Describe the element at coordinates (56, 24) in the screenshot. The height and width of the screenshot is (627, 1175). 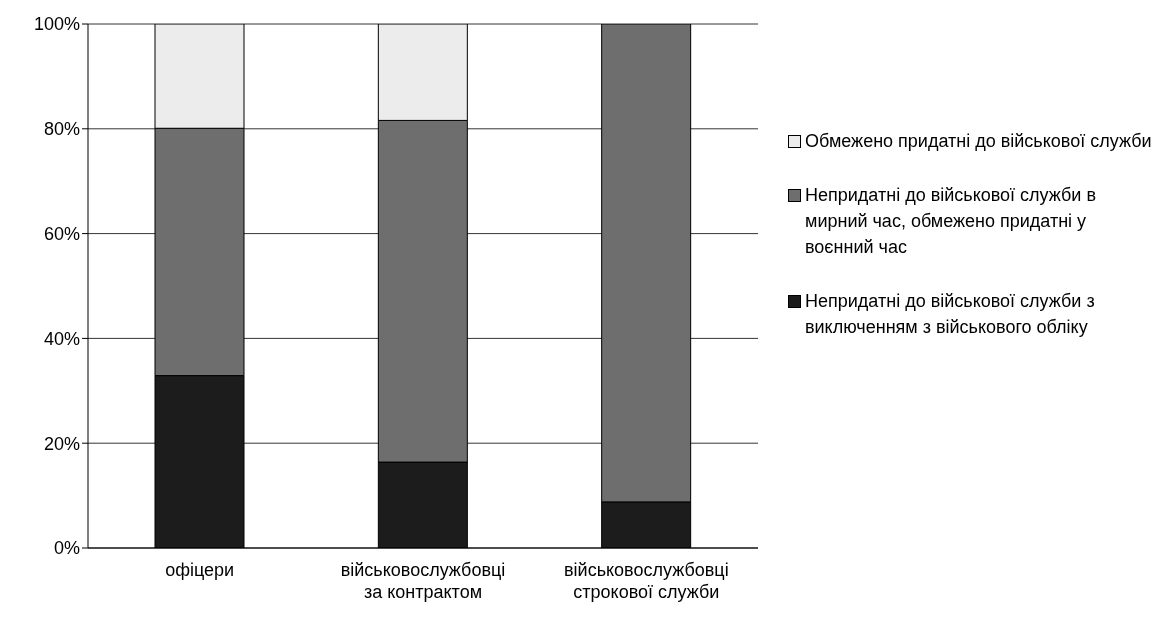
I see `y-tick-label: 100%` at that location.